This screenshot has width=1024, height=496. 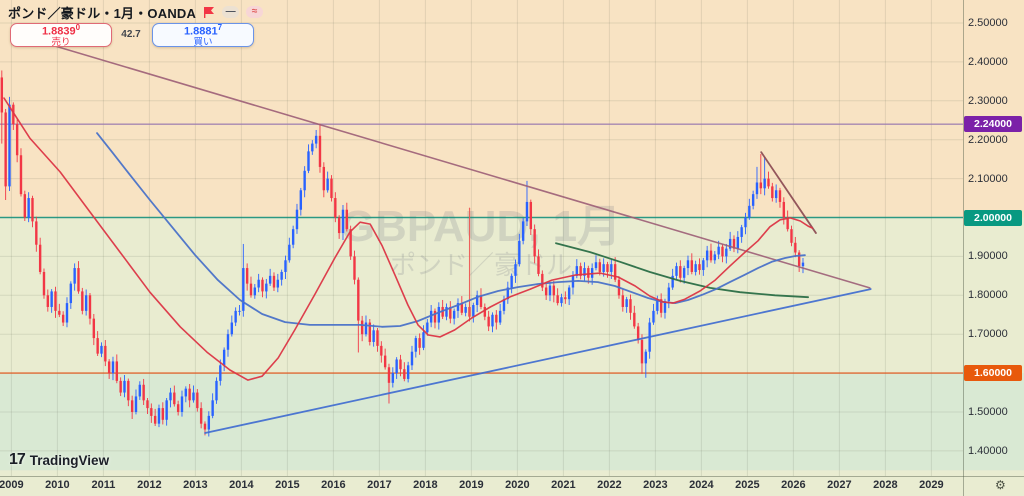 What do you see at coordinates (333, 485) in the screenshot?
I see `year-axis-label: 2016` at bounding box center [333, 485].